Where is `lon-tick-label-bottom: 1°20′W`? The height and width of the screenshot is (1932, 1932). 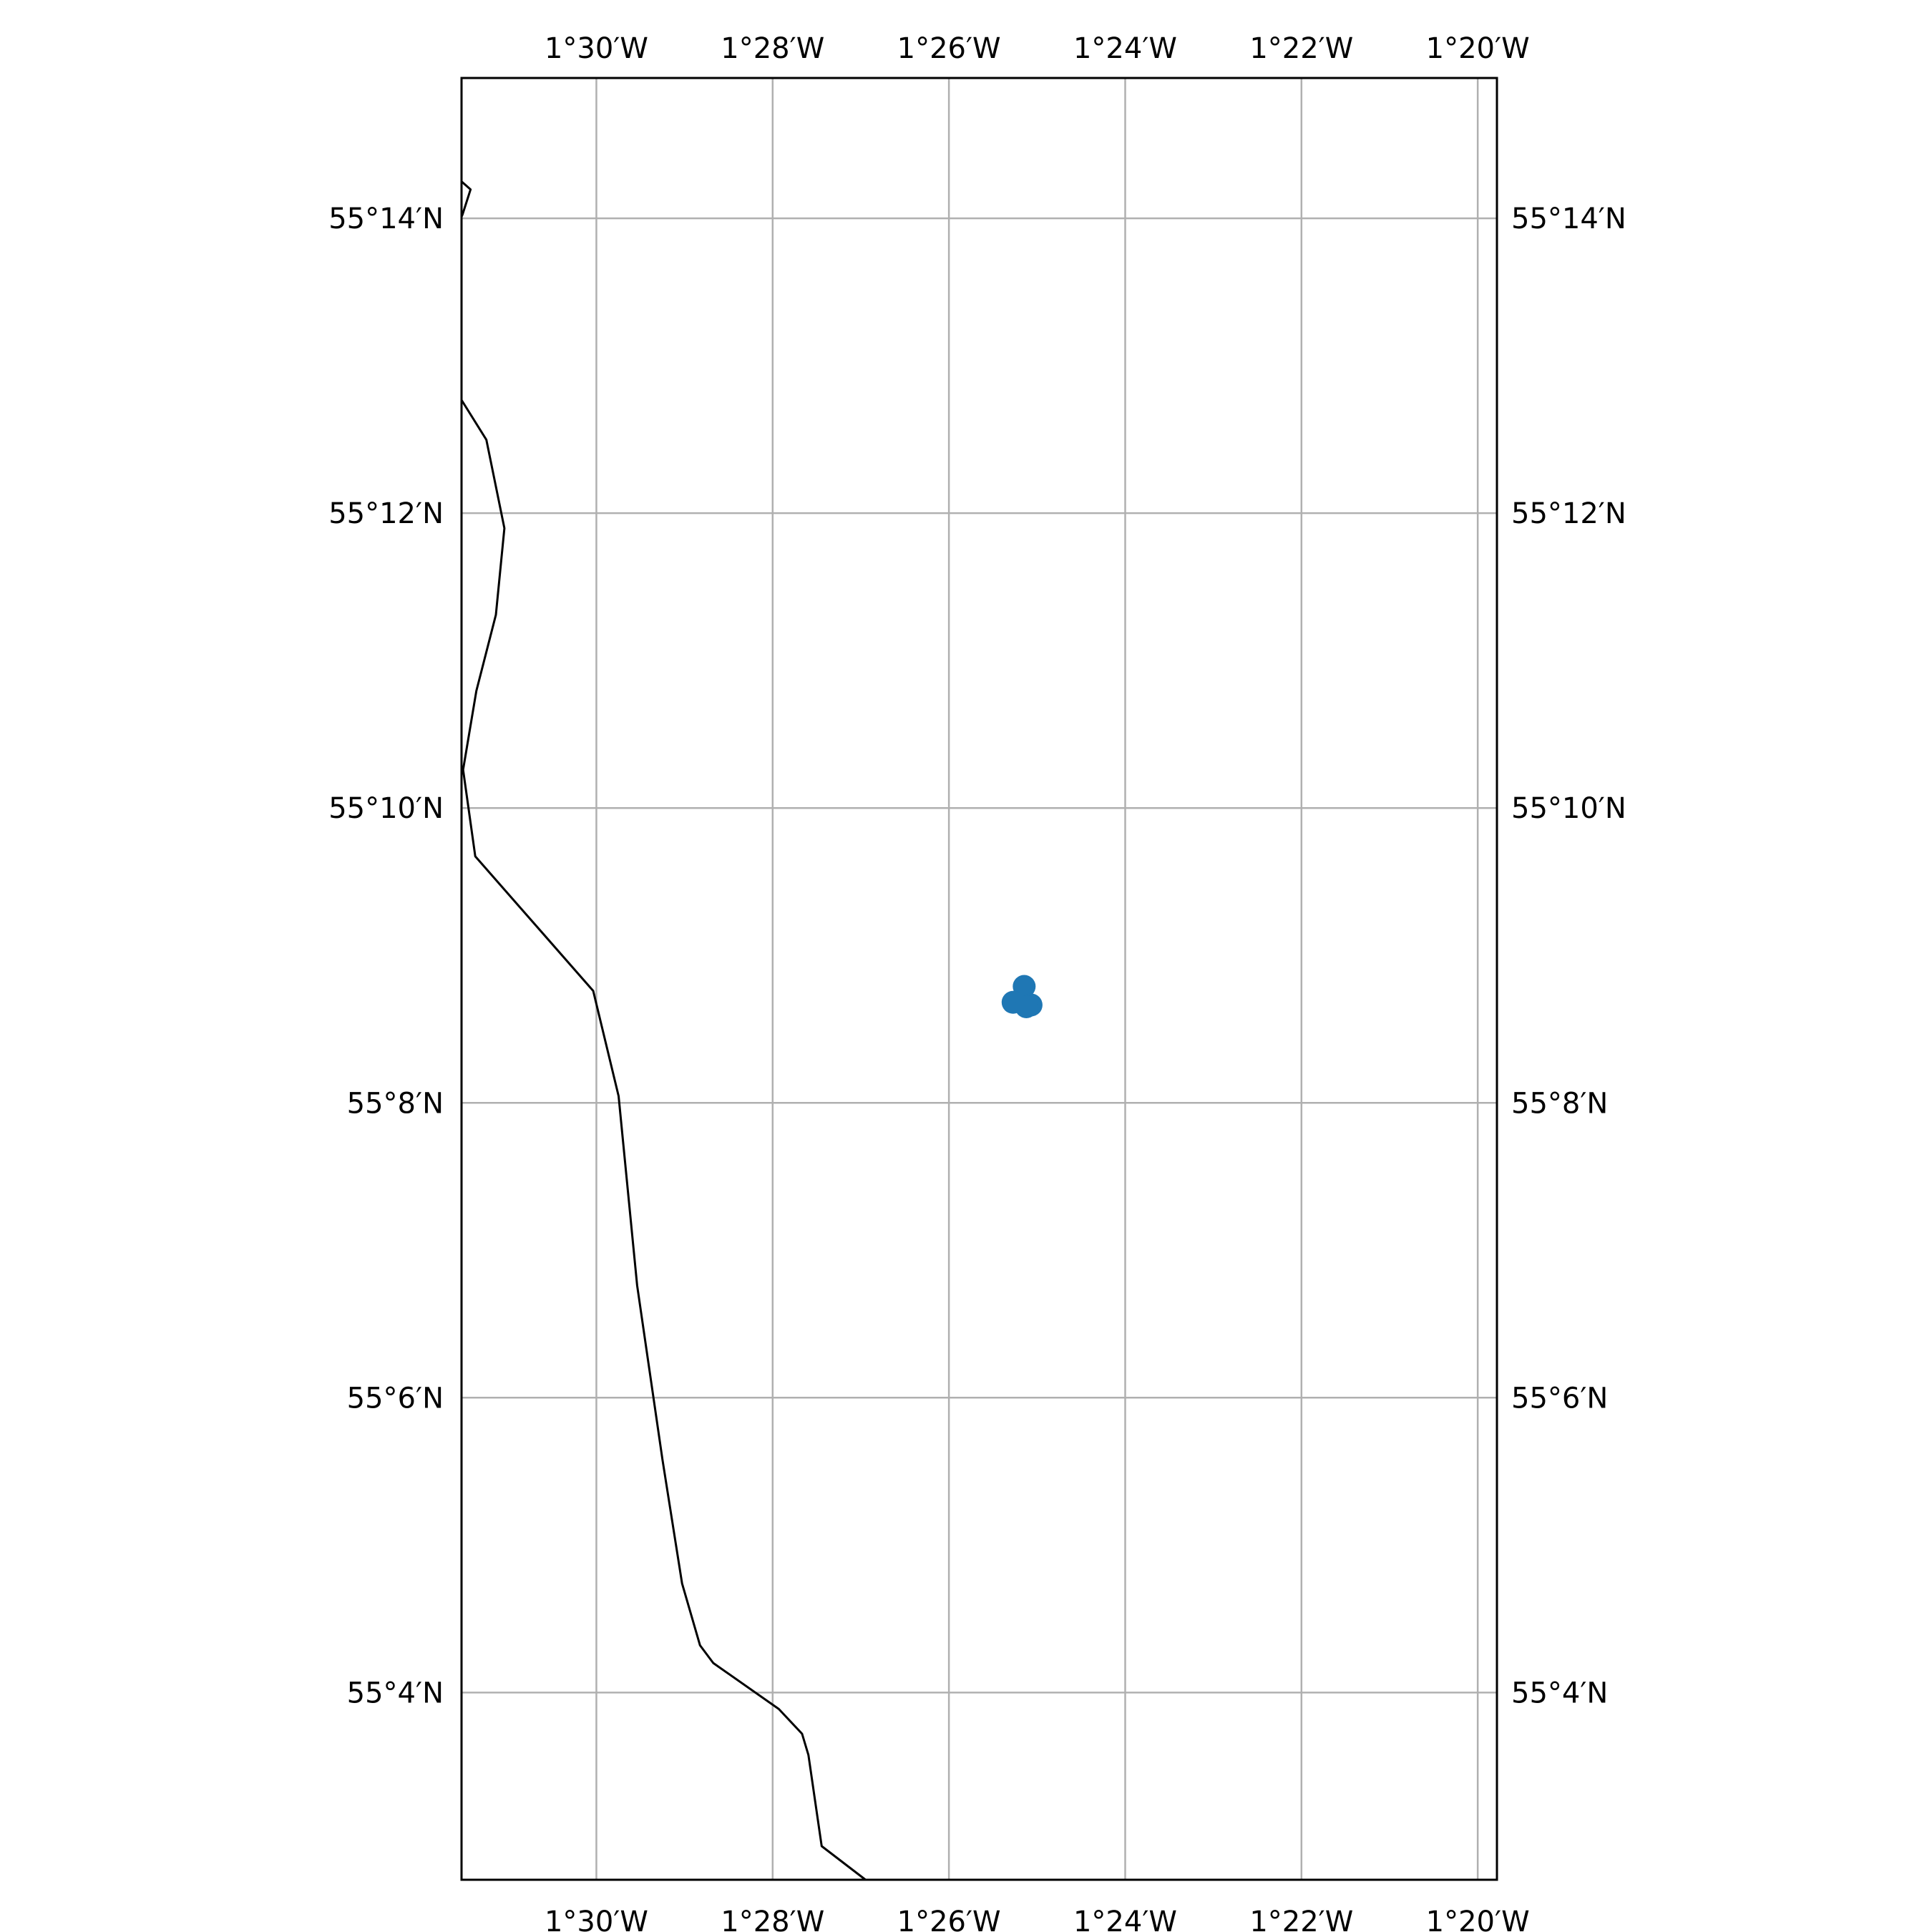
lon-tick-label-bottom: 1°20′W is located at coordinates (1478, 1919).